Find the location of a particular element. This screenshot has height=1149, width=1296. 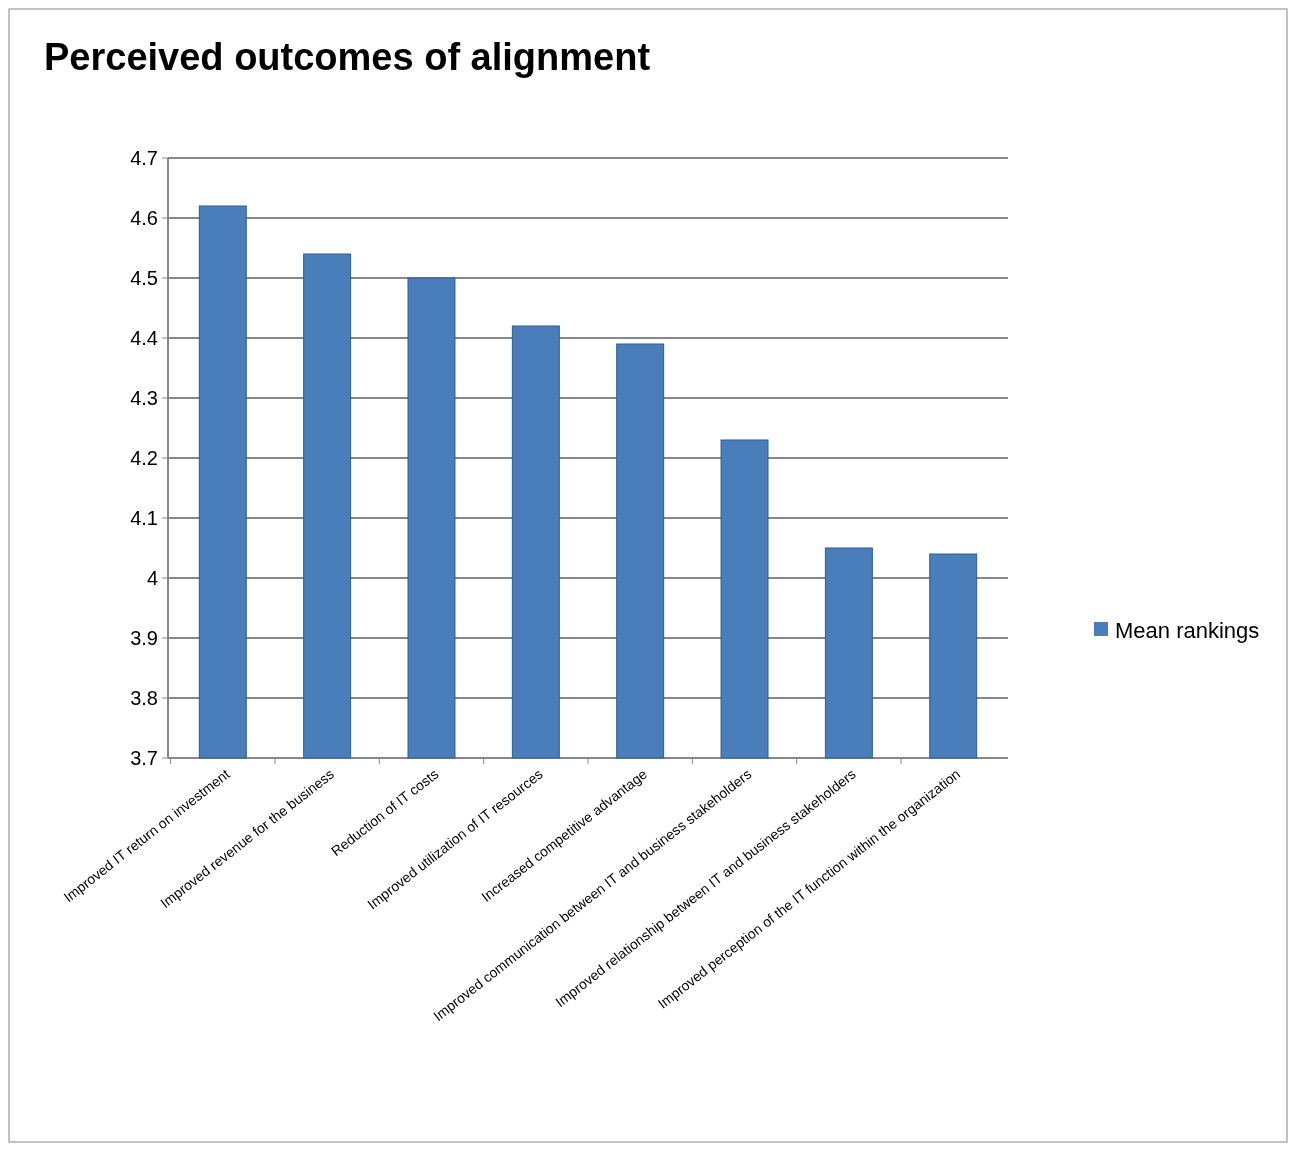

y-tick-label: 3.9 is located at coordinates (144, 638).